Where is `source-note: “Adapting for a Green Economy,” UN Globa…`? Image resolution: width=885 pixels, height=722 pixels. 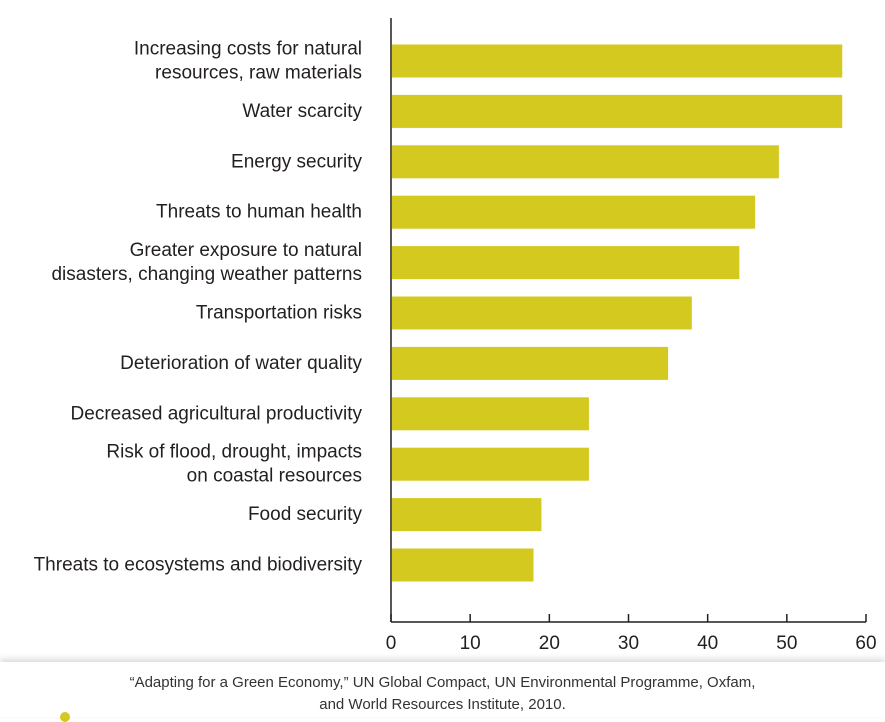 source-note: “Adapting for a Green Economy,” UN Globa… is located at coordinates (442, 694).